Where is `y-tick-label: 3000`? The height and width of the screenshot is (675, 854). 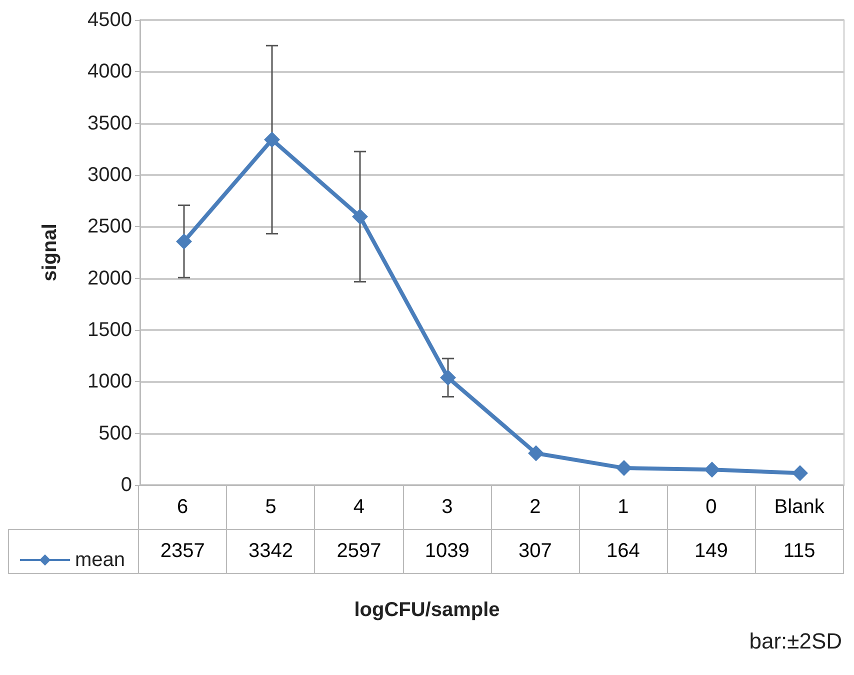 y-tick-label: 3000 is located at coordinates (110, 175).